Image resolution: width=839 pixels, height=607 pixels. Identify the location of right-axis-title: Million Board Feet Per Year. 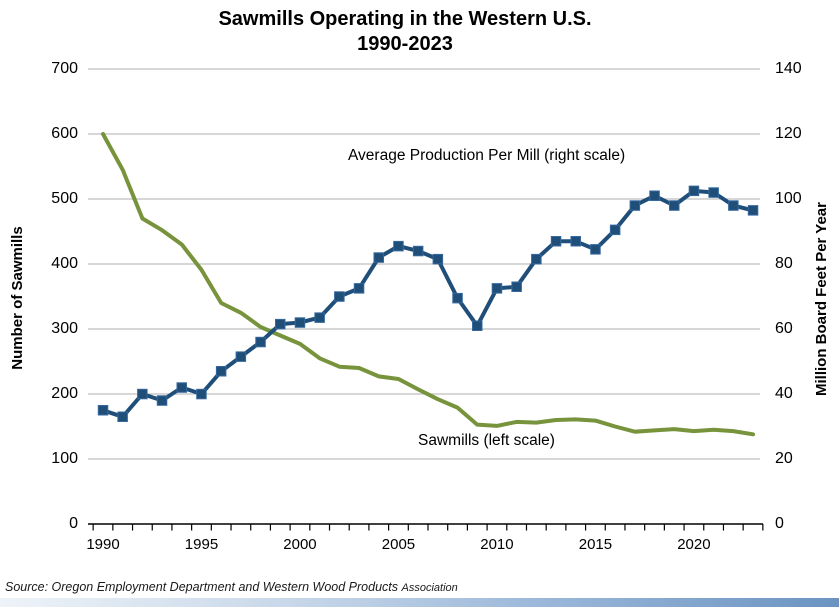
(821, 299).